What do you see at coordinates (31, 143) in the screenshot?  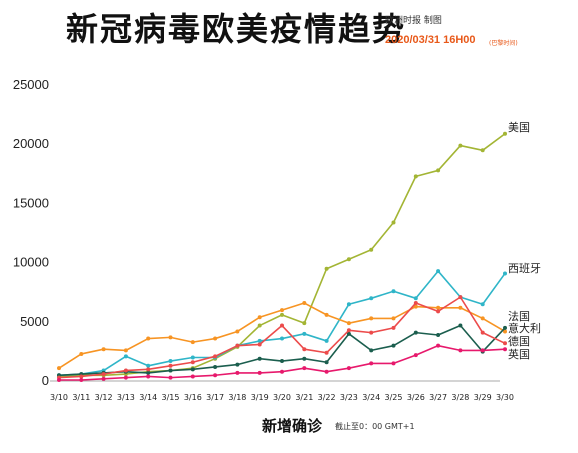 I see `y-tick-label: 20000` at bounding box center [31, 143].